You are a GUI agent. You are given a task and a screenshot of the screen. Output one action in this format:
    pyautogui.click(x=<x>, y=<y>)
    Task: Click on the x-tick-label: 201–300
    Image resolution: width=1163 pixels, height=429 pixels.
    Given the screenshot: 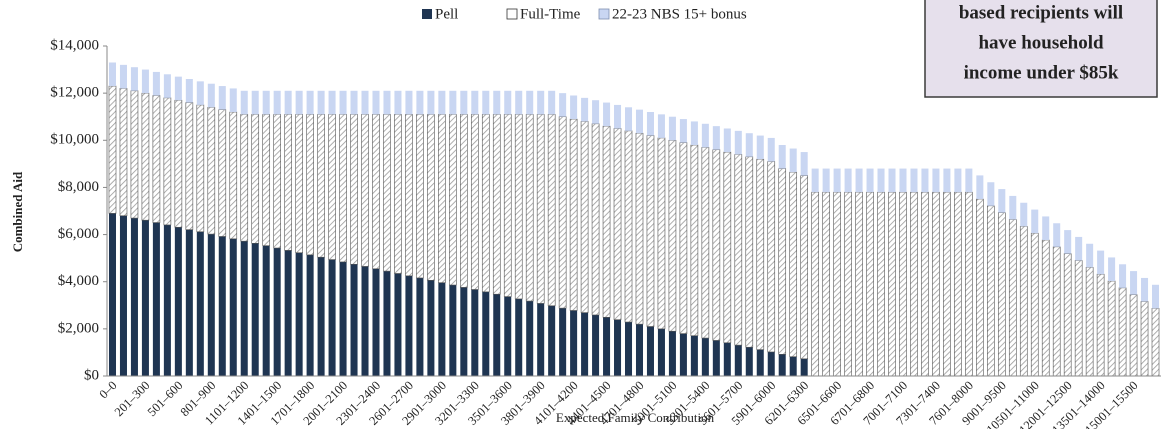 What is the action you would take?
    pyautogui.click(x=132, y=398)
    